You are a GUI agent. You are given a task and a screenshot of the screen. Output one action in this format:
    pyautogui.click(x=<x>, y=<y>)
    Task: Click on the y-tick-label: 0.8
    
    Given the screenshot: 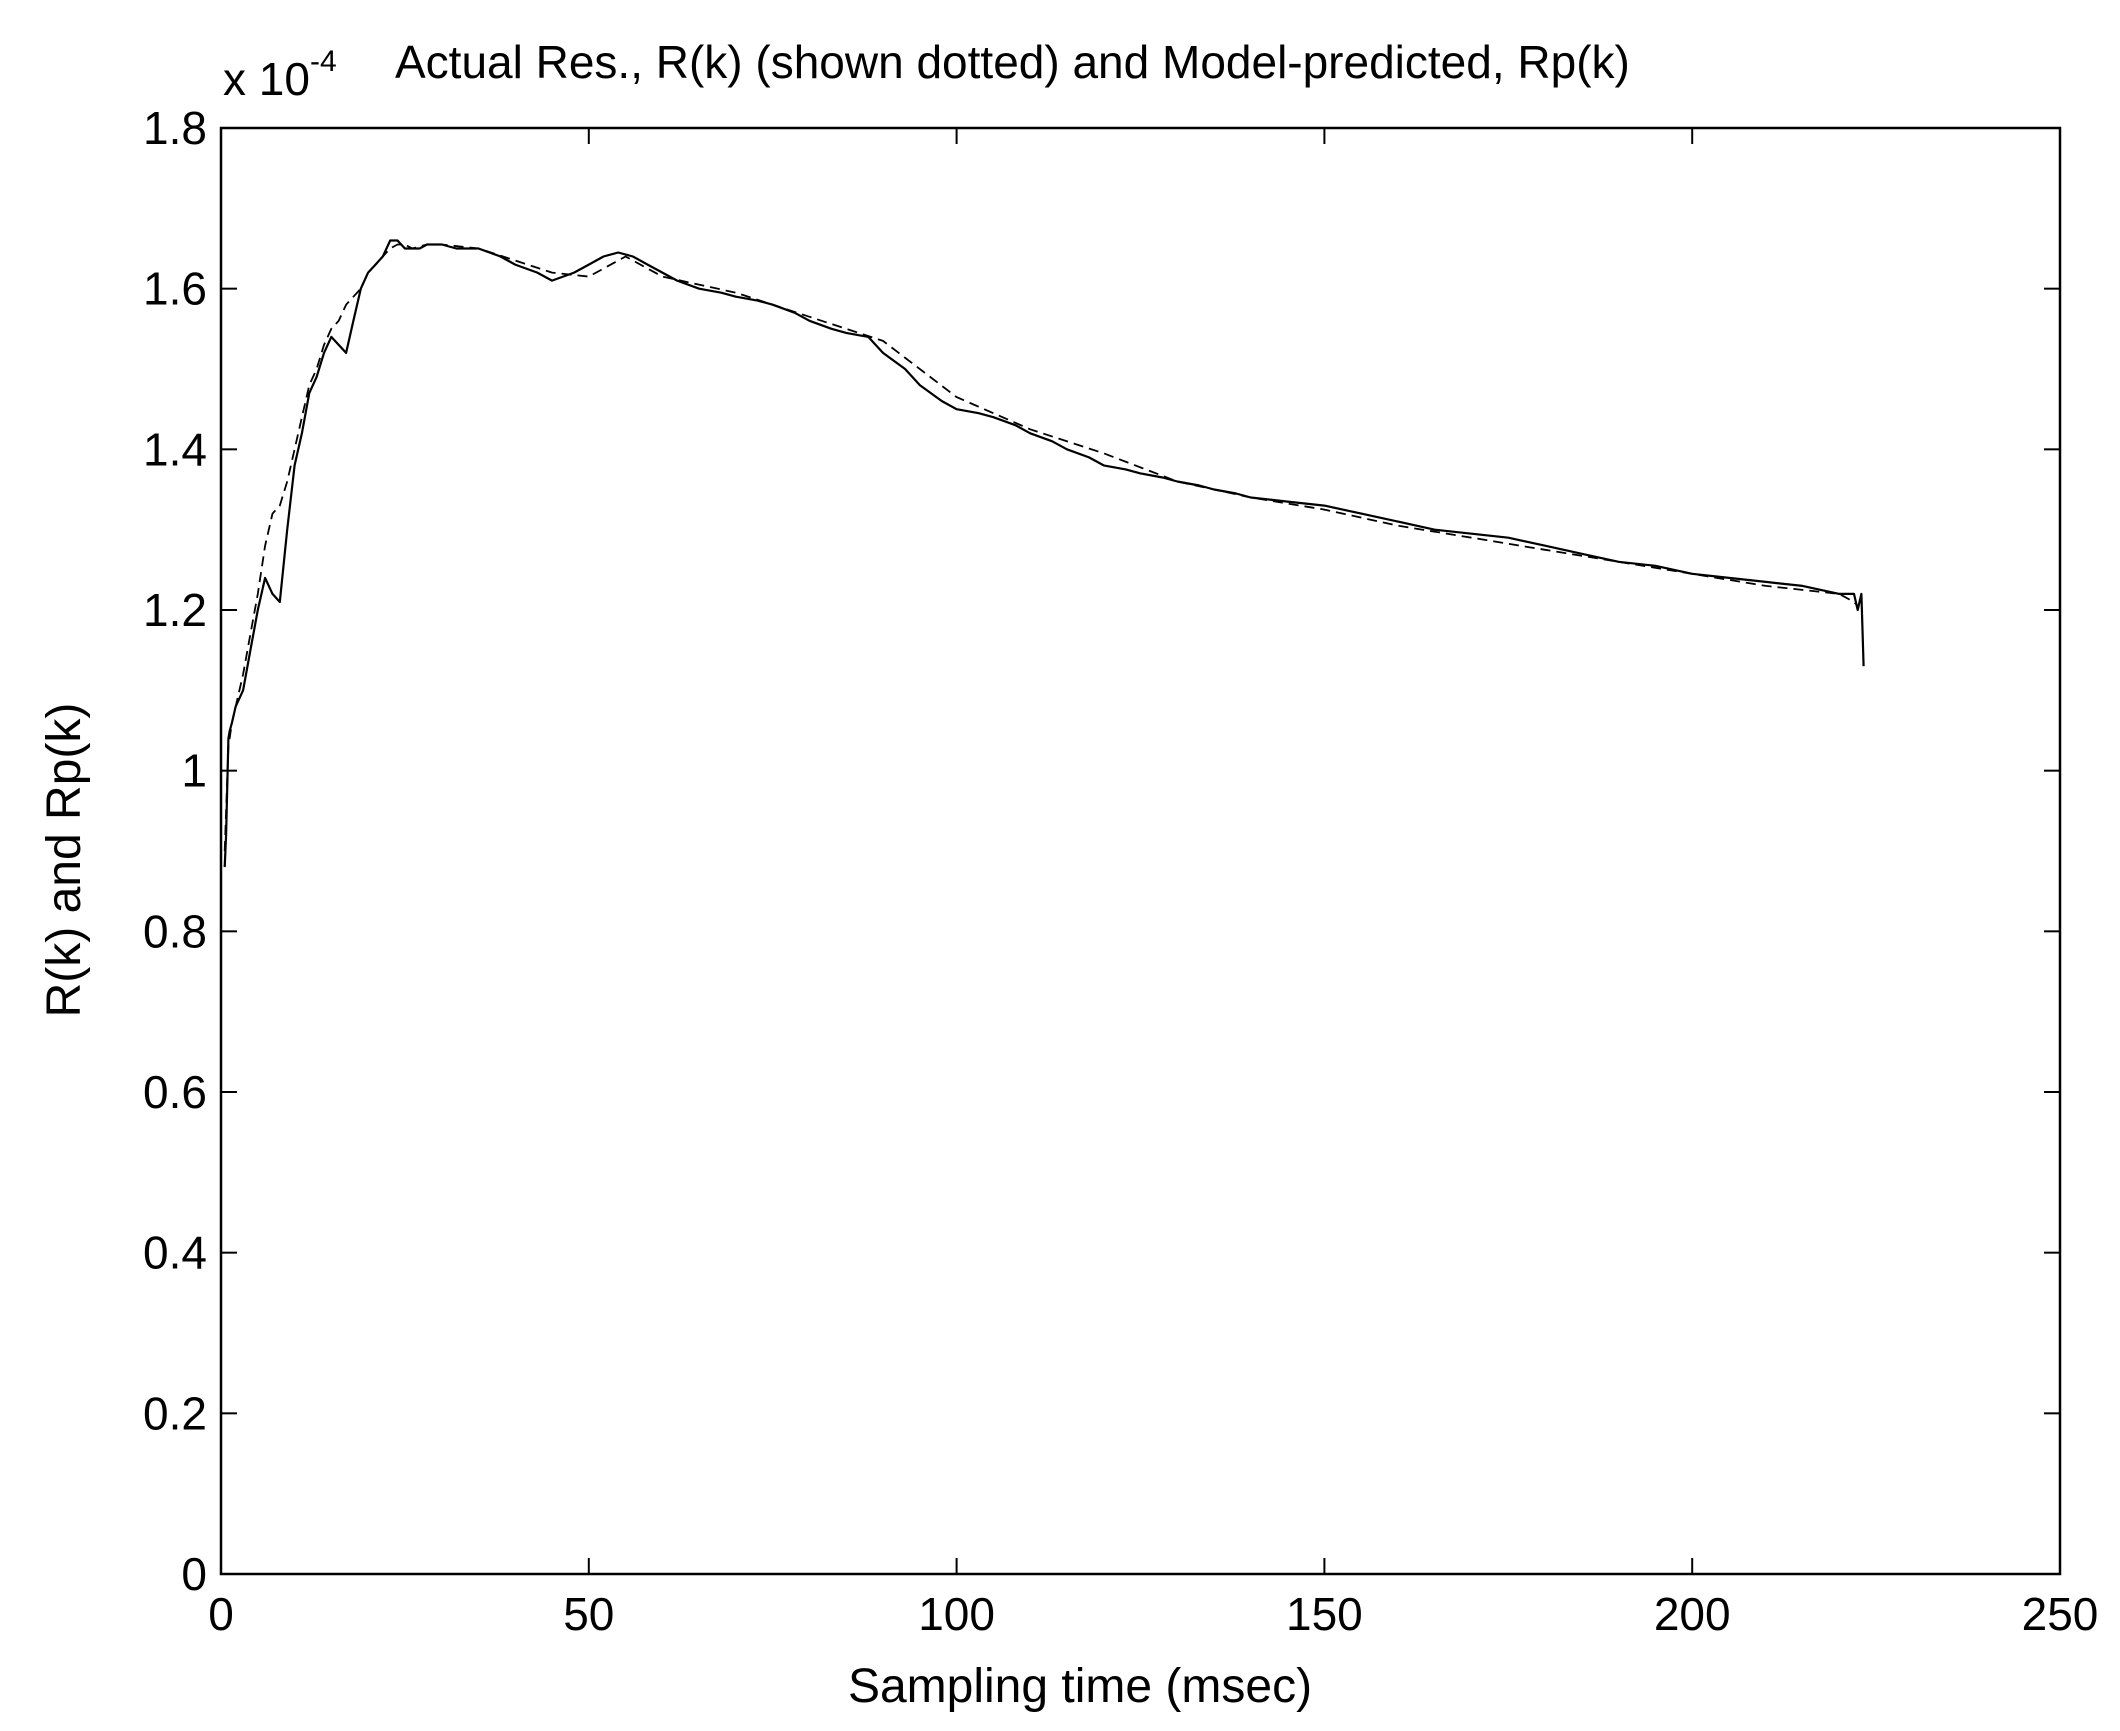 What is the action you would take?
    pyautogui.click(x=175, y=931)
    